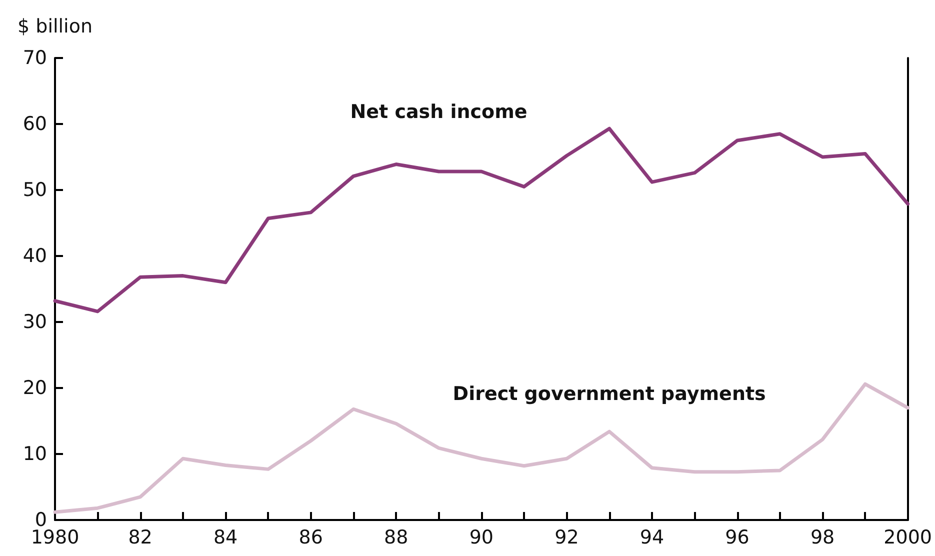 The width and height of the screenshot is (935, 556). I want to click on x-tick-label: 84, so click(225, 537).